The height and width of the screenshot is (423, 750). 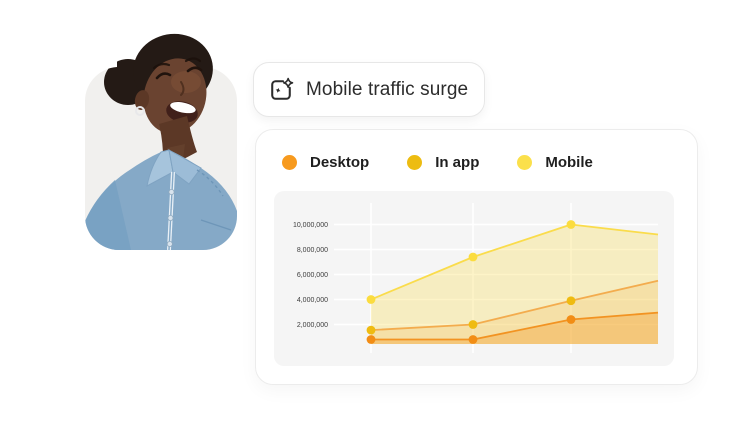 I want to click on legend-dot-desktop, so click(x=289, y=162).